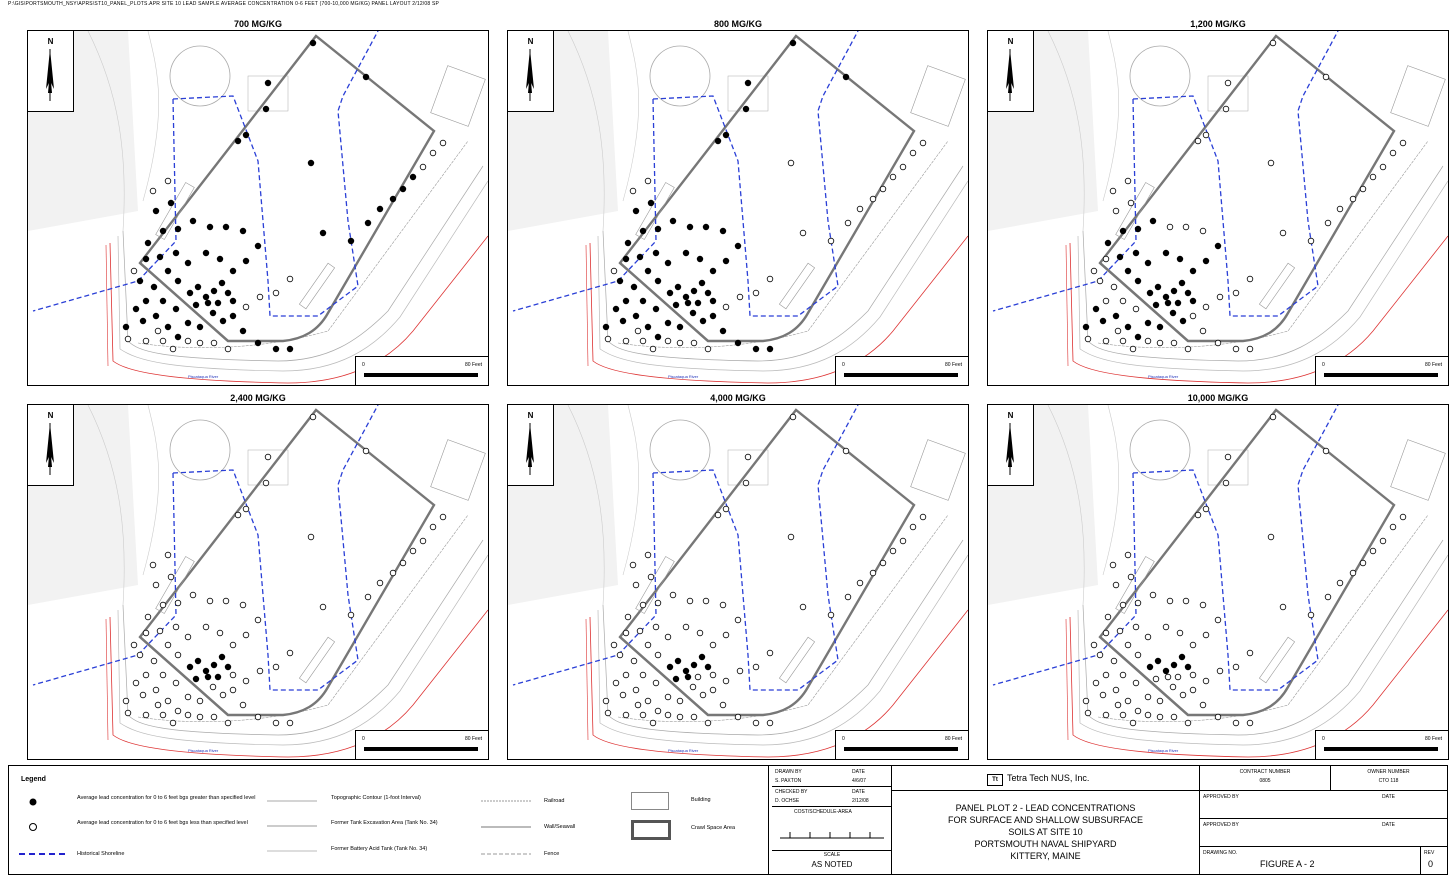 The height and width of the screenshot is (877, 1453). Describe the element at coordinates (953, 739) in the screenshot. I see `scale-end: 80 Feet` at that location.